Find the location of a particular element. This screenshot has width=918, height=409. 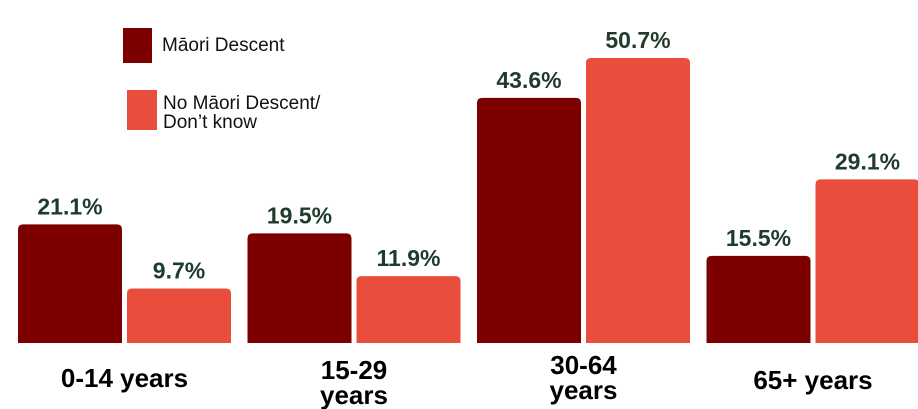

value-label: 21.1% is located at coordinates (69, 206).